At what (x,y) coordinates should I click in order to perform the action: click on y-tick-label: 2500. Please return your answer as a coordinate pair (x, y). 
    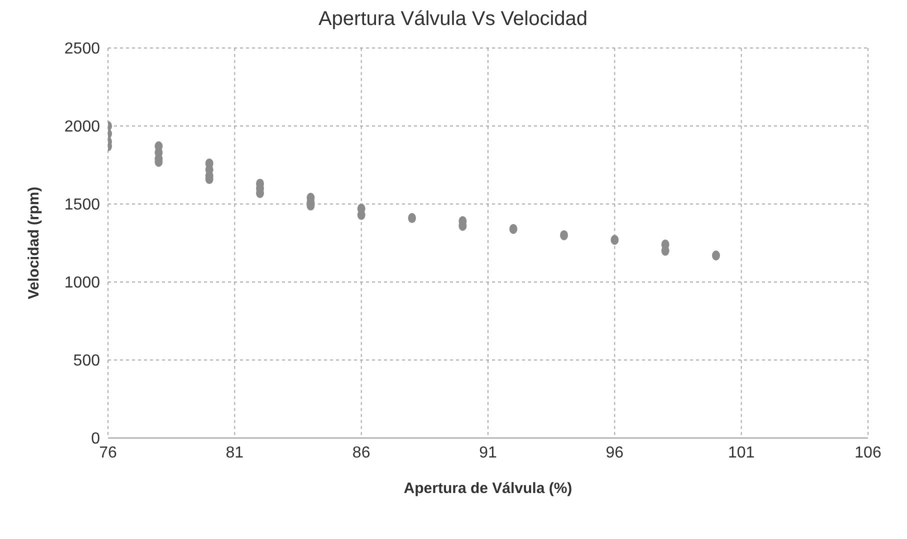
    Looking at the image, I should click on (82, 49).